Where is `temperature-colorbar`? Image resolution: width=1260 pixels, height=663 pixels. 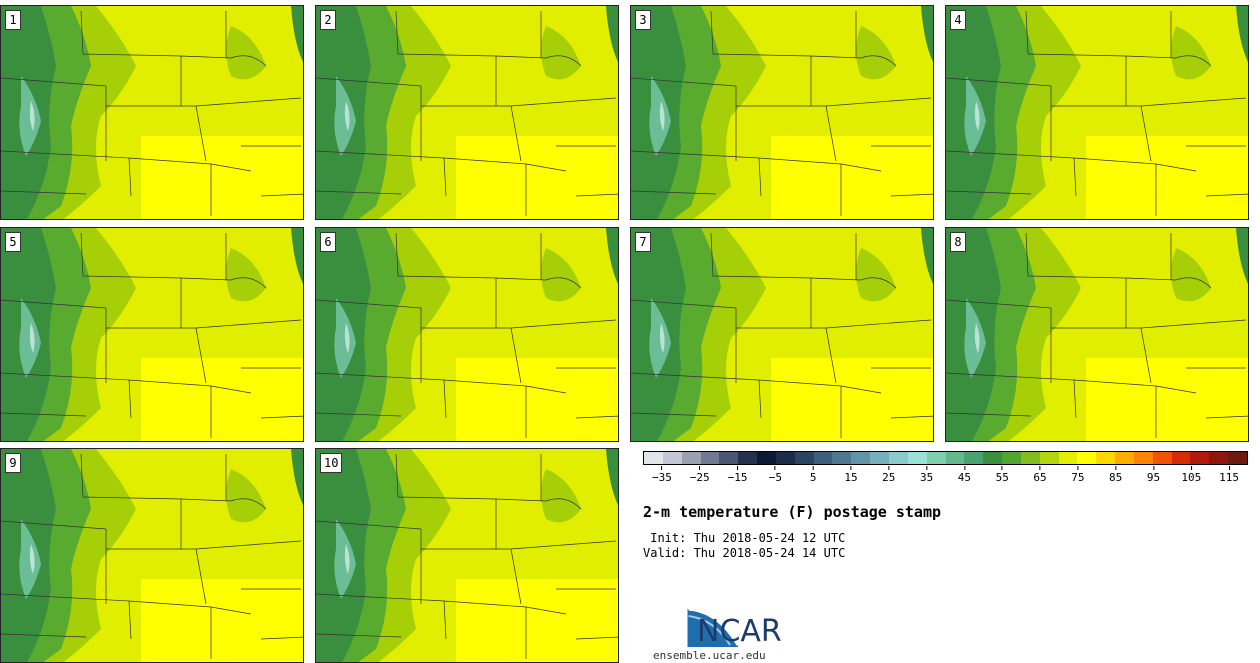 temperature-colorbar is located at coordinates (945, 458).